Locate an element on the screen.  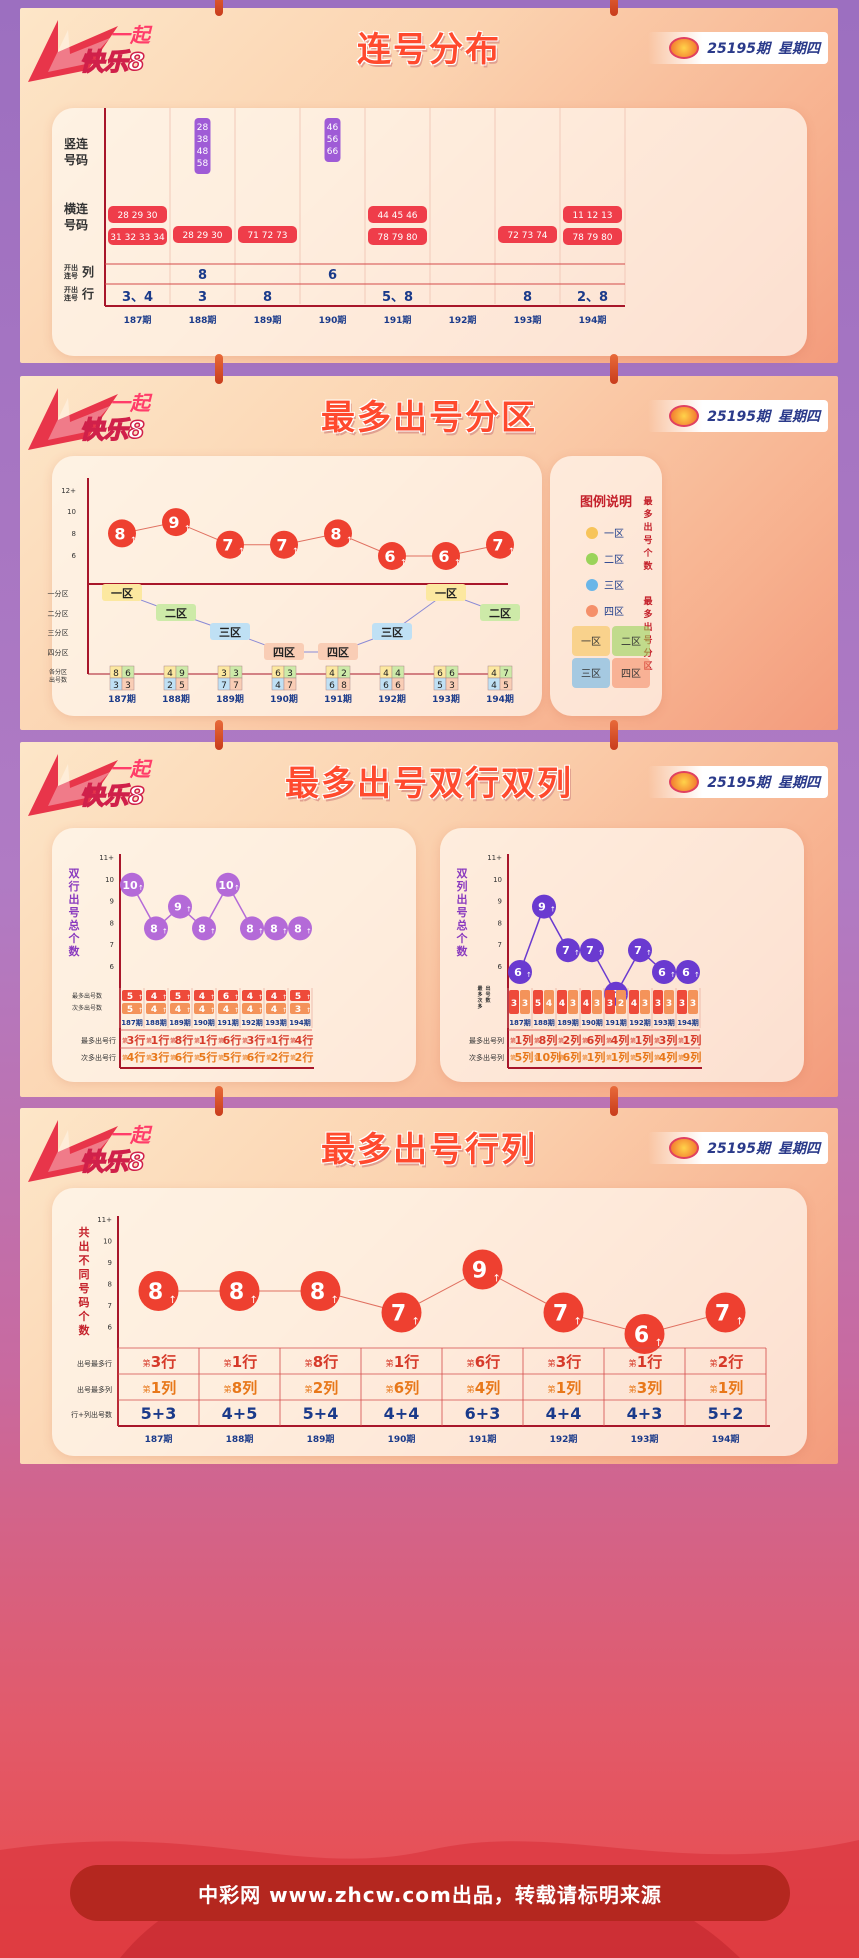
horizontal-run-pill is located at coordinates (137, 236).